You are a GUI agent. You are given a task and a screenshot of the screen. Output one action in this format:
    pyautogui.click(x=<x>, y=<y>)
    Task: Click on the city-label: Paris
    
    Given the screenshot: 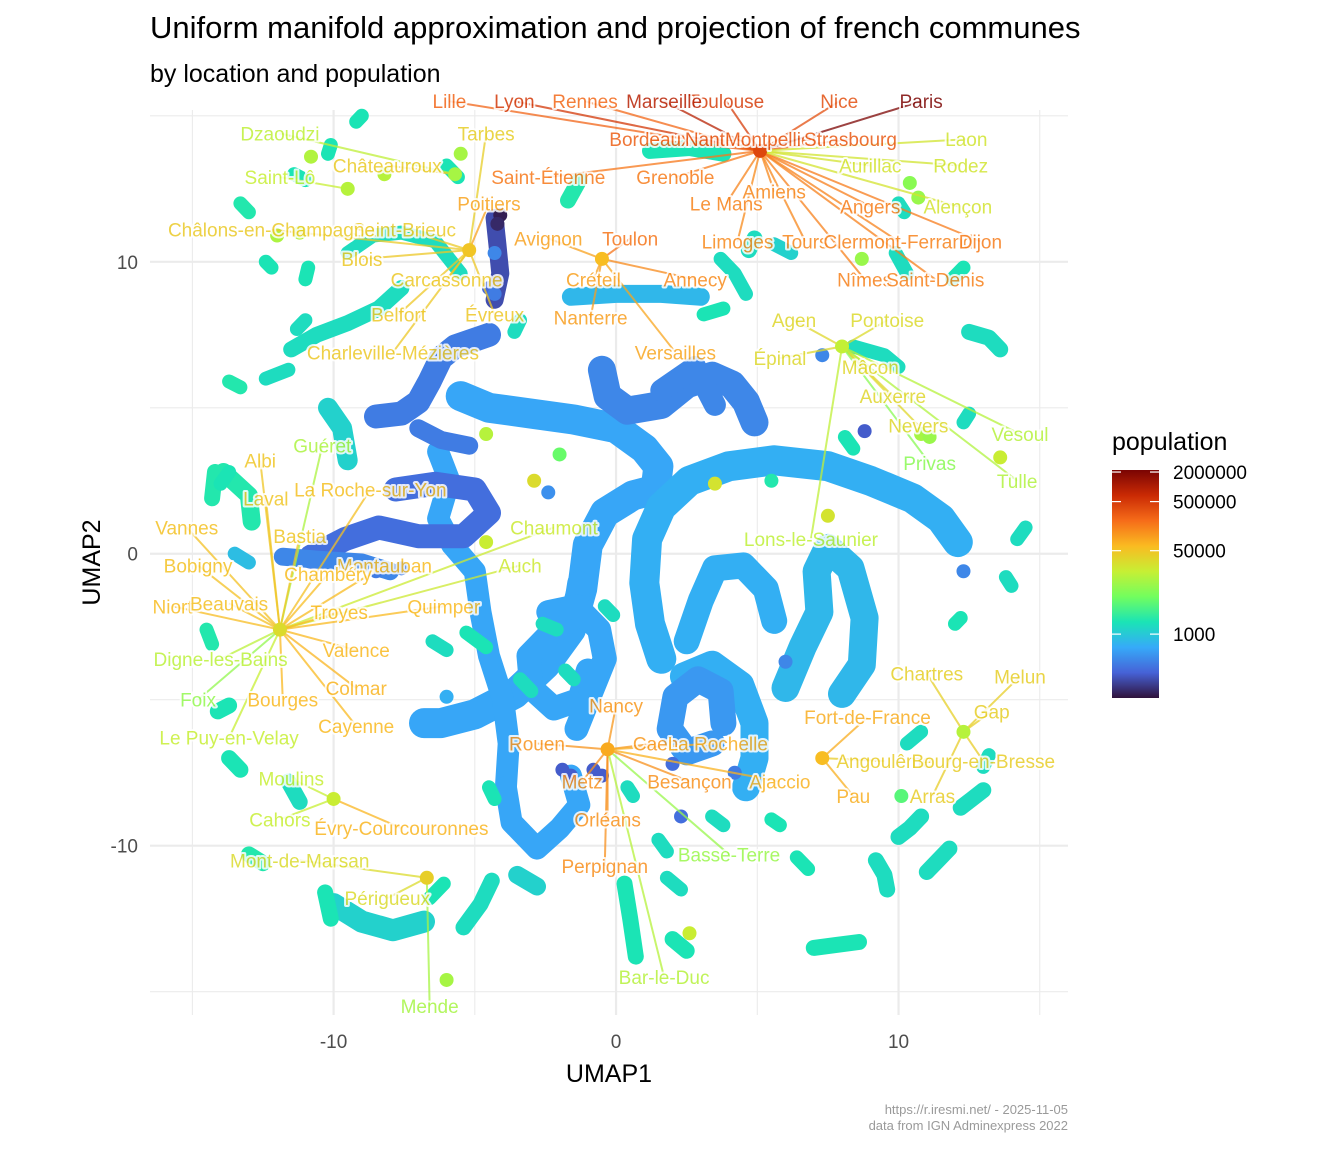 What is the action you would take?
    pyautogui.click(x=920, y=102)
    